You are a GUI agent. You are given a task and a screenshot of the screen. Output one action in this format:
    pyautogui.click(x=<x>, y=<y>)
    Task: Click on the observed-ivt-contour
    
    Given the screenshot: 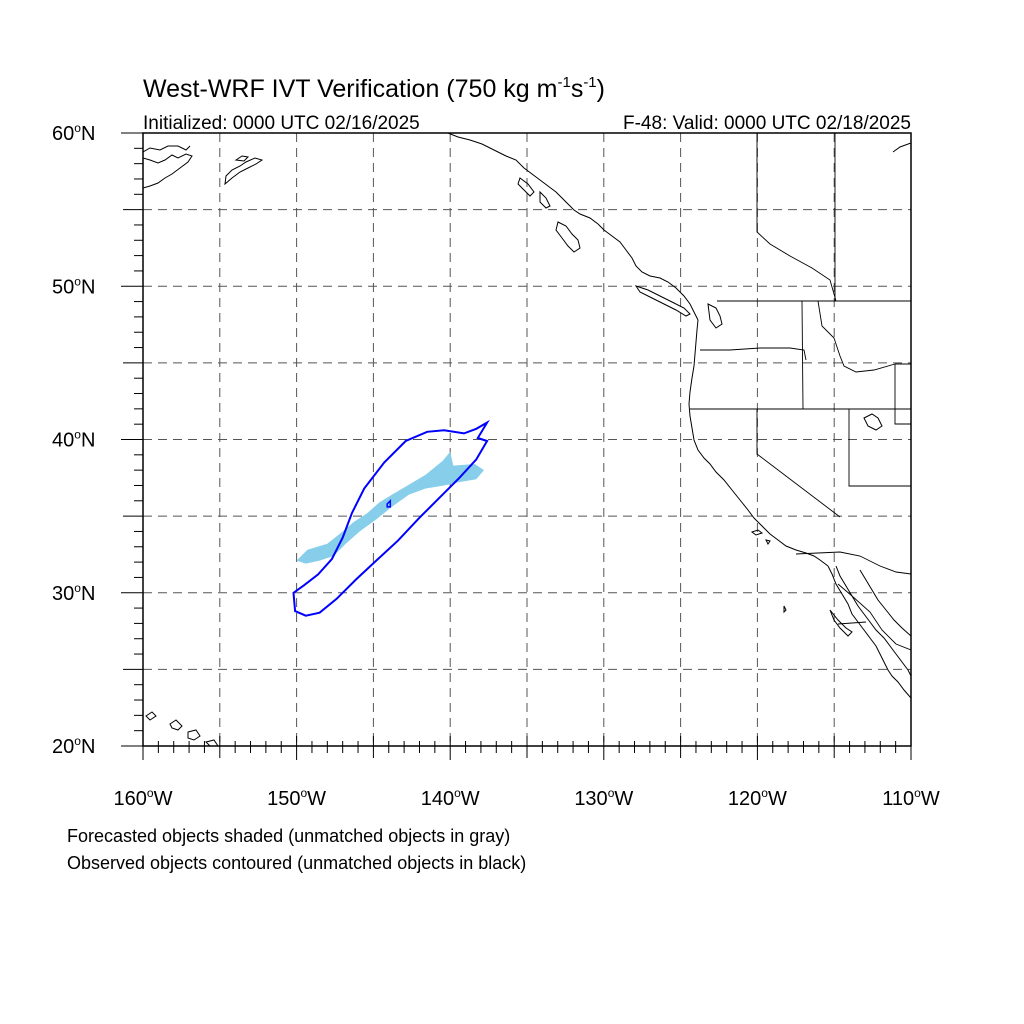 What is the action you would take?
    pyautogui.click(x=391, y=518)
    